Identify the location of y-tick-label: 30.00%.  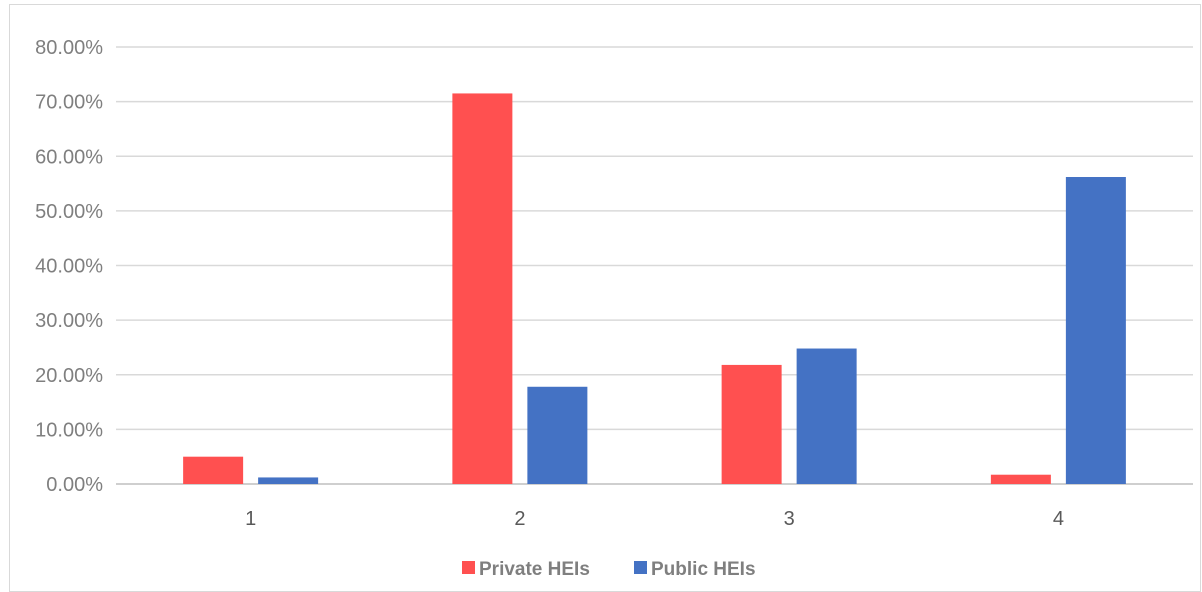
(69, 321).